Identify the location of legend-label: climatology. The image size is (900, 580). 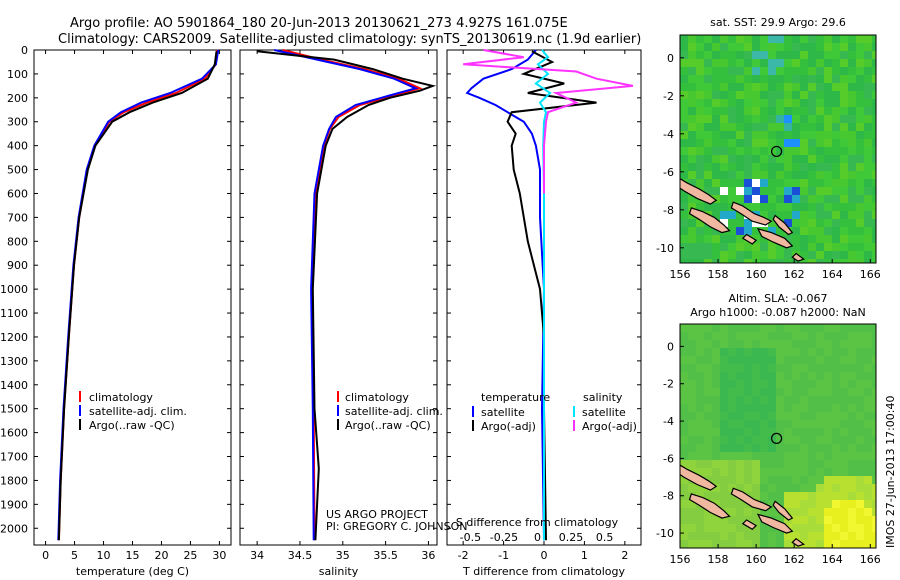
(377, 397).